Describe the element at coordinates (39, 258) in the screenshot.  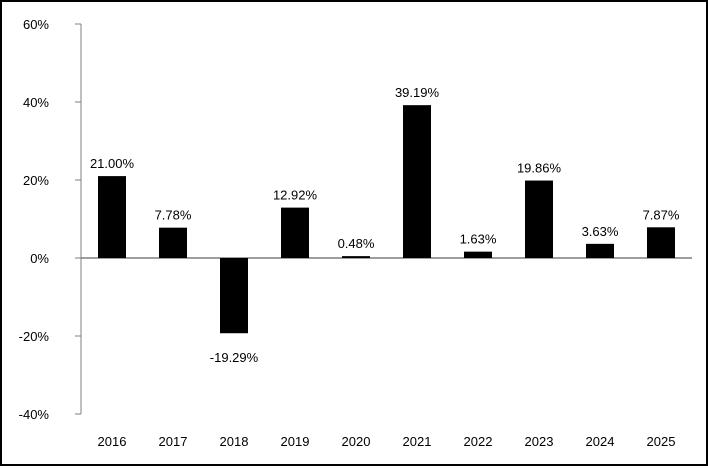
I see `y-tick-label: 0%` at that location.